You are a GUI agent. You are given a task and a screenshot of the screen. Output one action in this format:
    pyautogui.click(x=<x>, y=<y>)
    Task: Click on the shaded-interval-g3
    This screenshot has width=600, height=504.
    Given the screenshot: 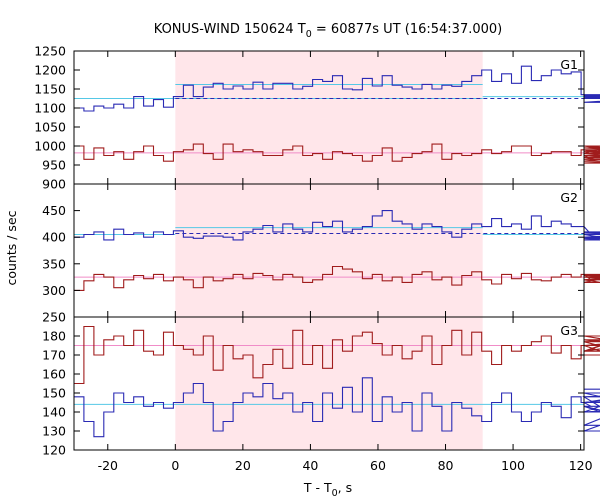 What is the action you would take?
    pyautogui.click(x=329, y=383)
    